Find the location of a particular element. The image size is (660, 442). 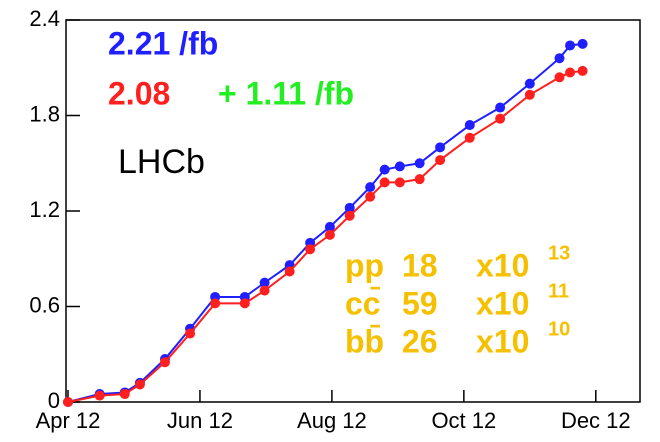

y-tick-label: 0 is located at coordinates (54, 400).